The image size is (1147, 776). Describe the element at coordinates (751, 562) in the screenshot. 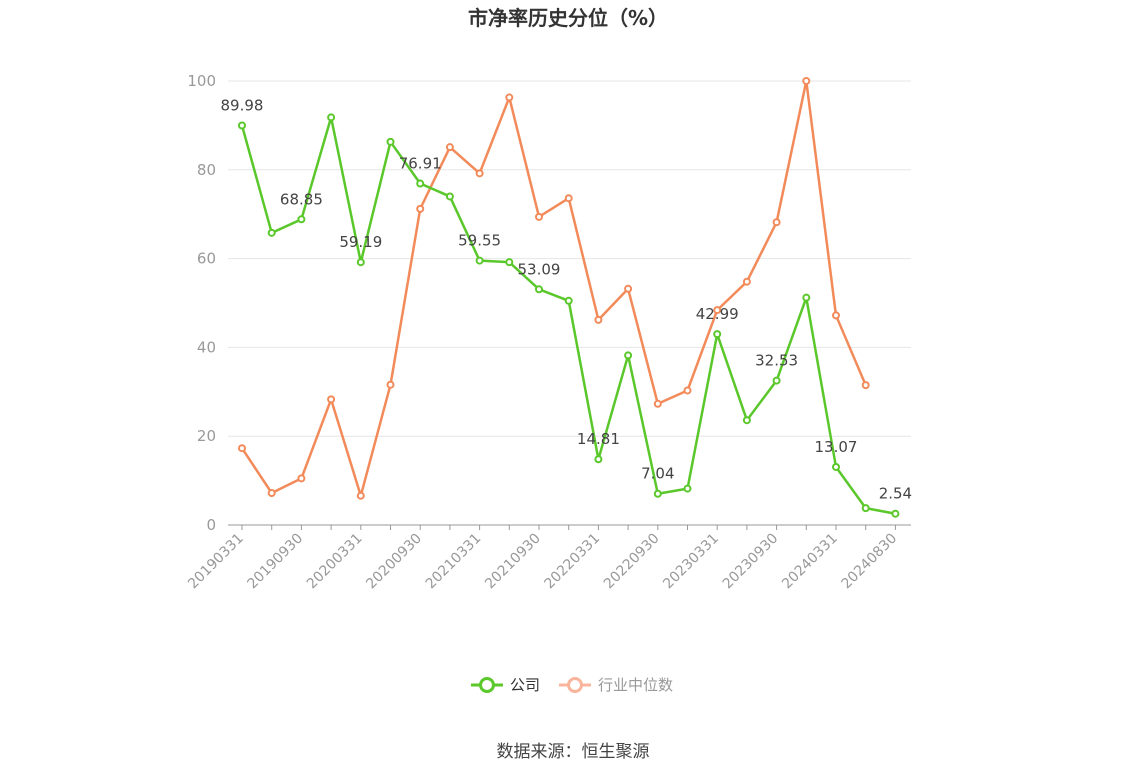

I see `x-tick-label: 20230930` at that location.